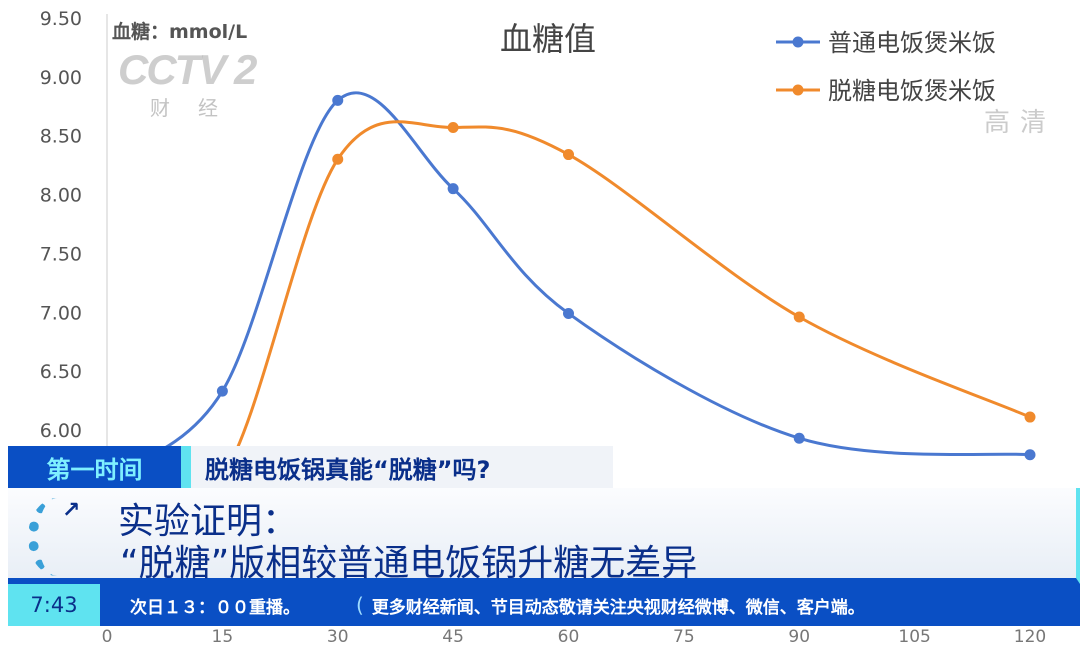  What do you see at coordinates (61, 19) in the screenshot?
I see `y-tick-label: 9.50` at bounding box center [61, 19].